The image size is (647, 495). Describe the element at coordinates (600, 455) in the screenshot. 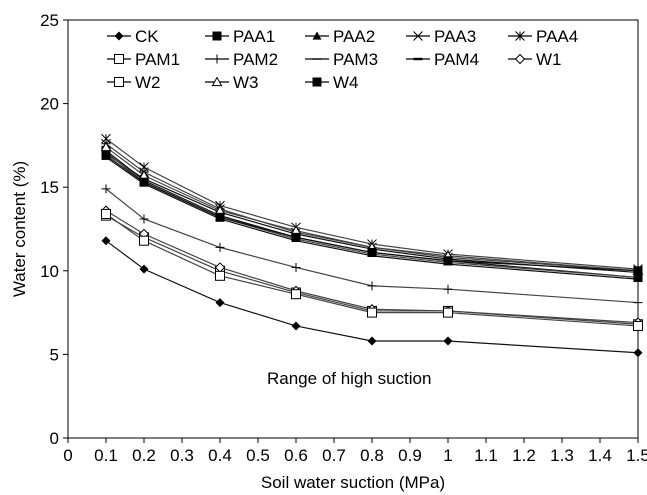

I see `x-tick-label: 1.4` at that location.